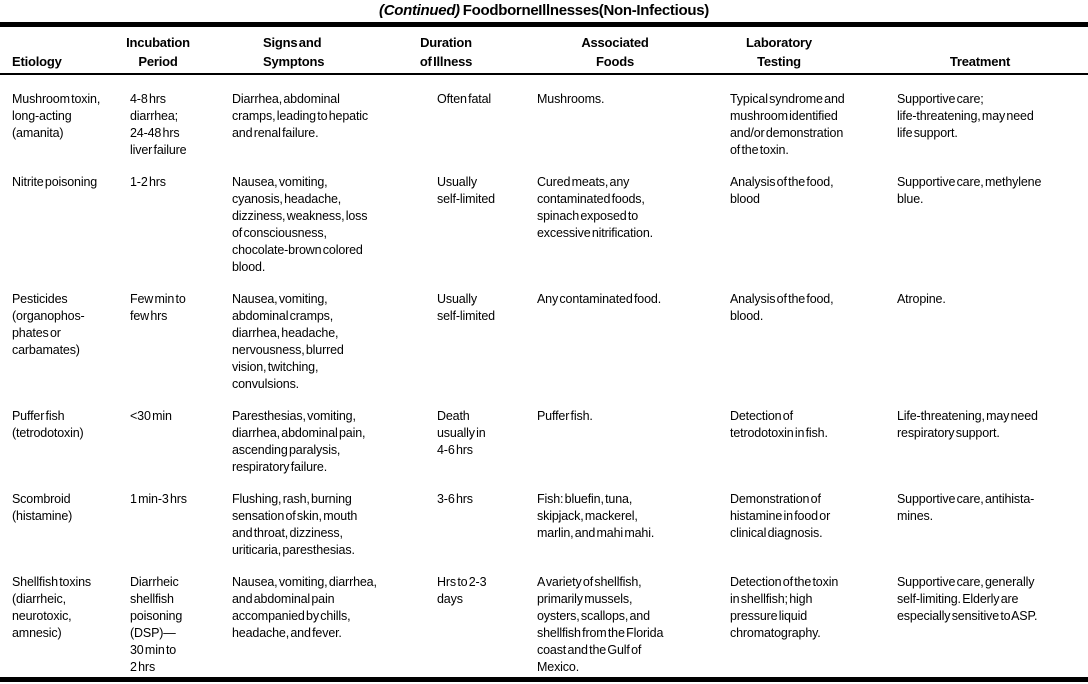 The height and width of the screenshot is (684, 1088). Describe the element at coordinates (571, 99) in the screenshot. I see `cell-foods: Mushrooms.` at that location.